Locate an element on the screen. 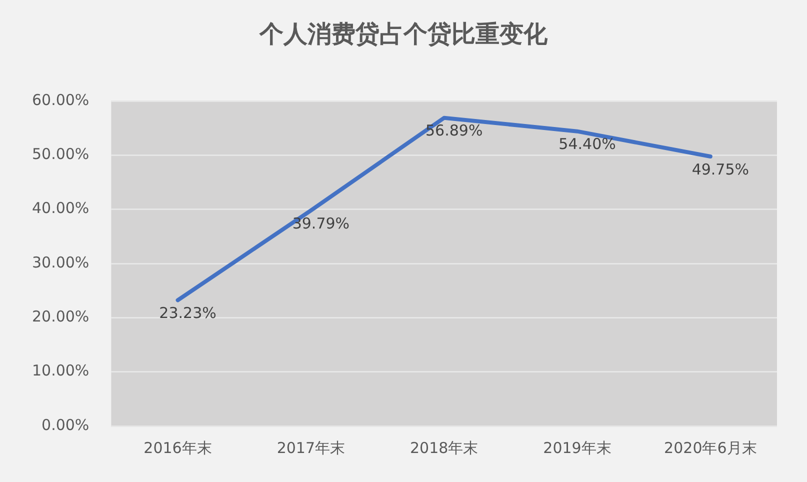  y-tick-label: 0.00% is located at coordinates (66, 425).